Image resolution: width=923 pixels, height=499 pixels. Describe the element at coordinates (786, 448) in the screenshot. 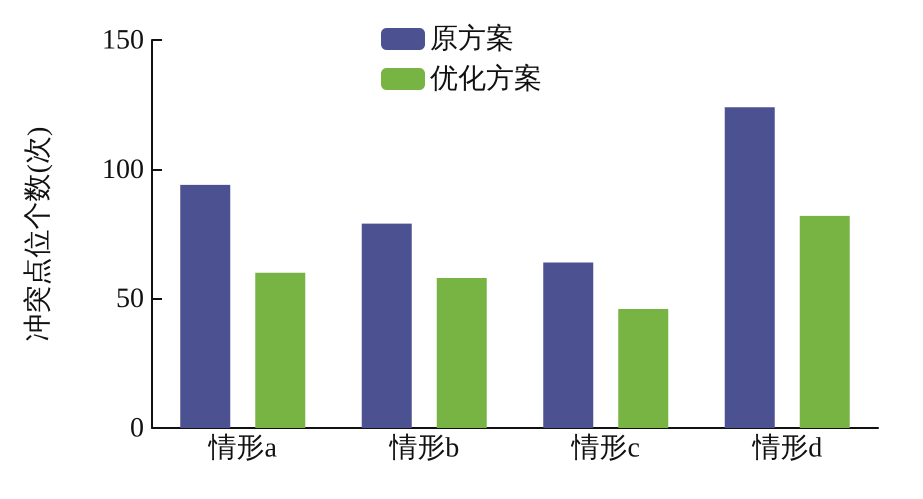

I see `x-tick-label: 情形d` at that location.